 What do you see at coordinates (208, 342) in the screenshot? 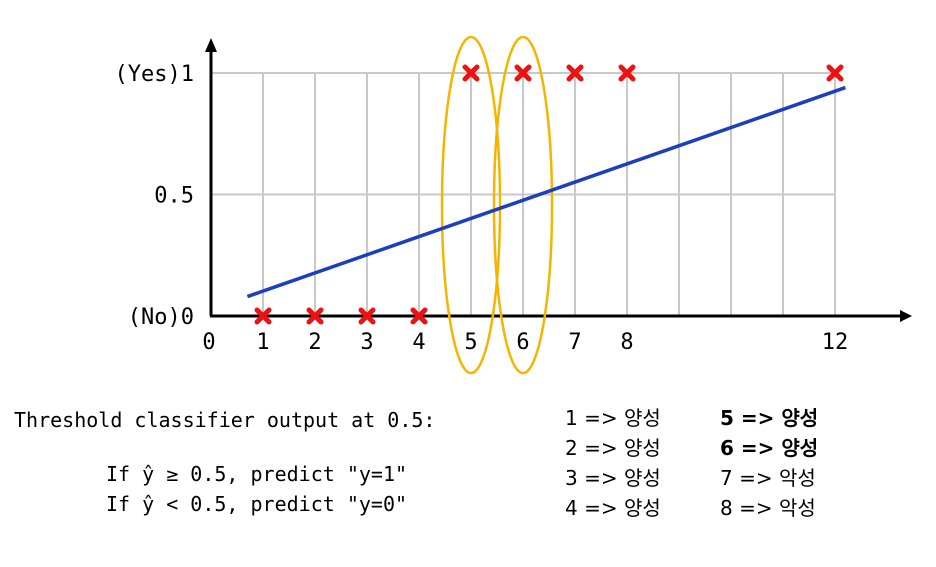
I see `x-tick-label: 0` at bounding box center [208, 342].